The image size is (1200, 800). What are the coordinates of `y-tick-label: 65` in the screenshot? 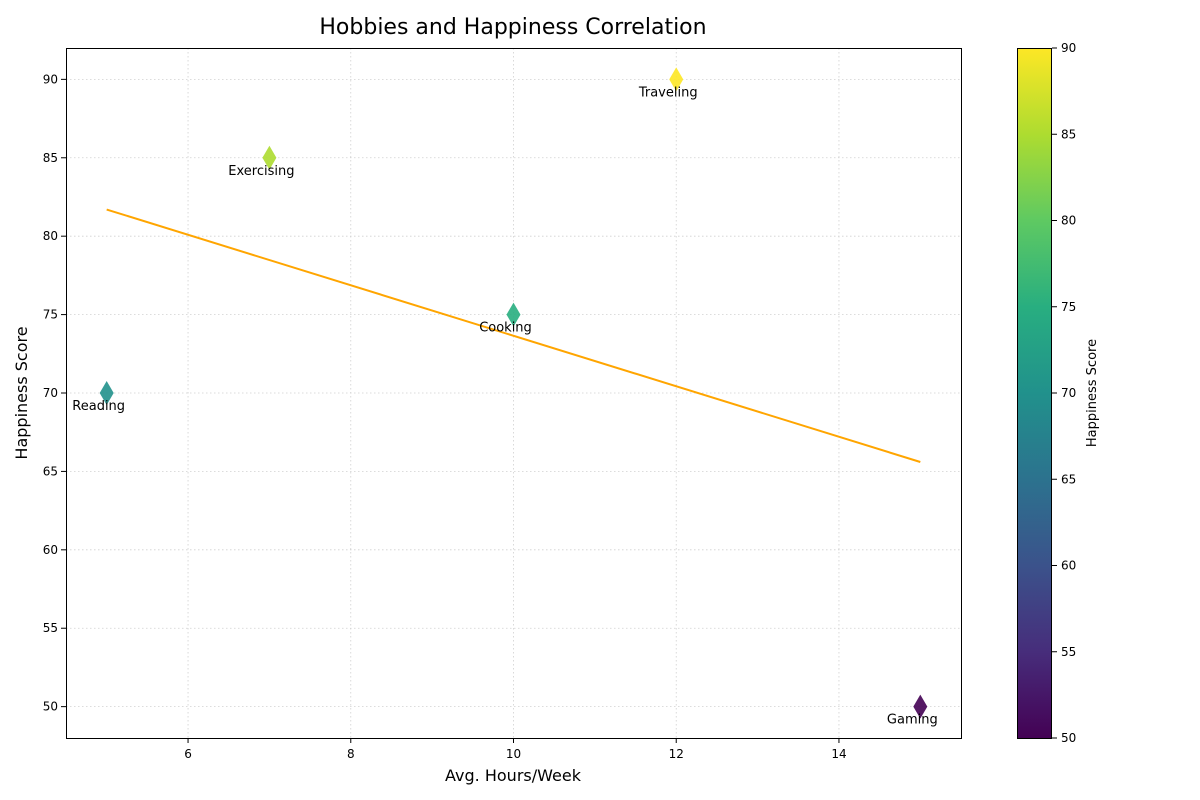 It's located at (50, 471).